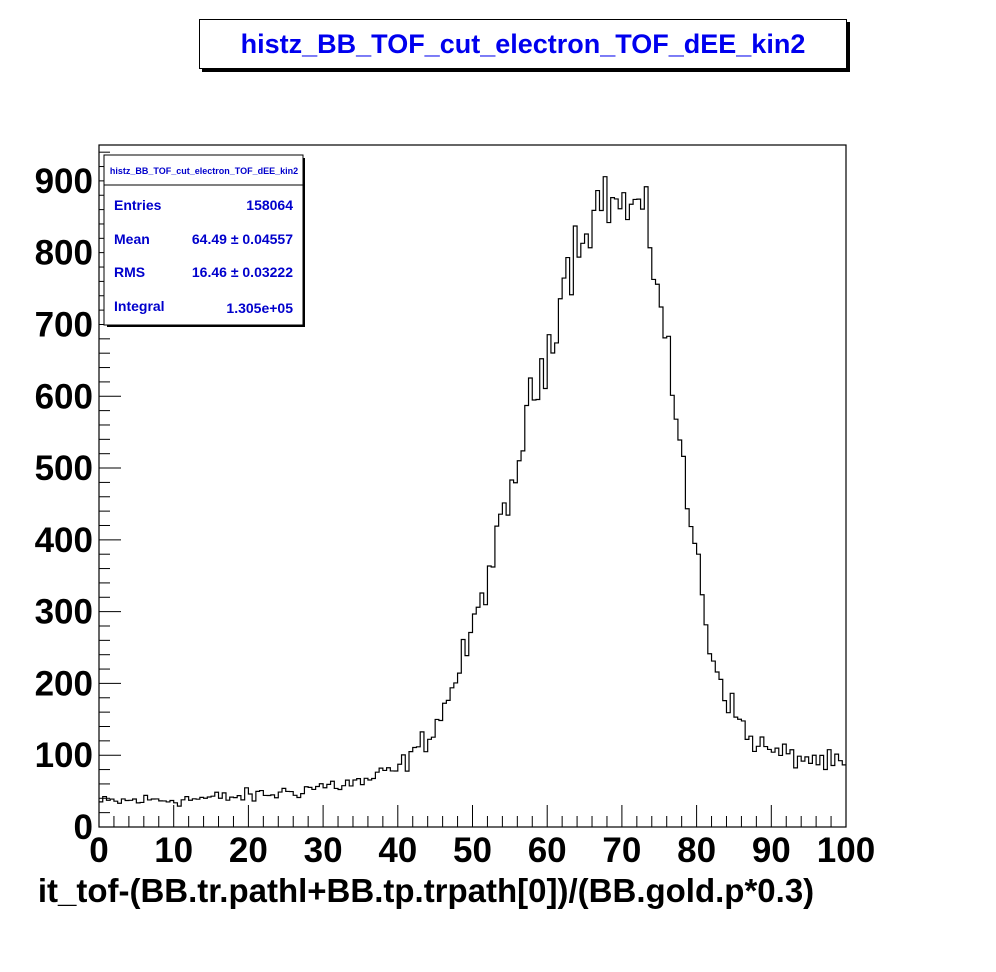 The height and width of the screenshot is (972, 996). I want to click on y-tick-label: 300, so click(64, 612).